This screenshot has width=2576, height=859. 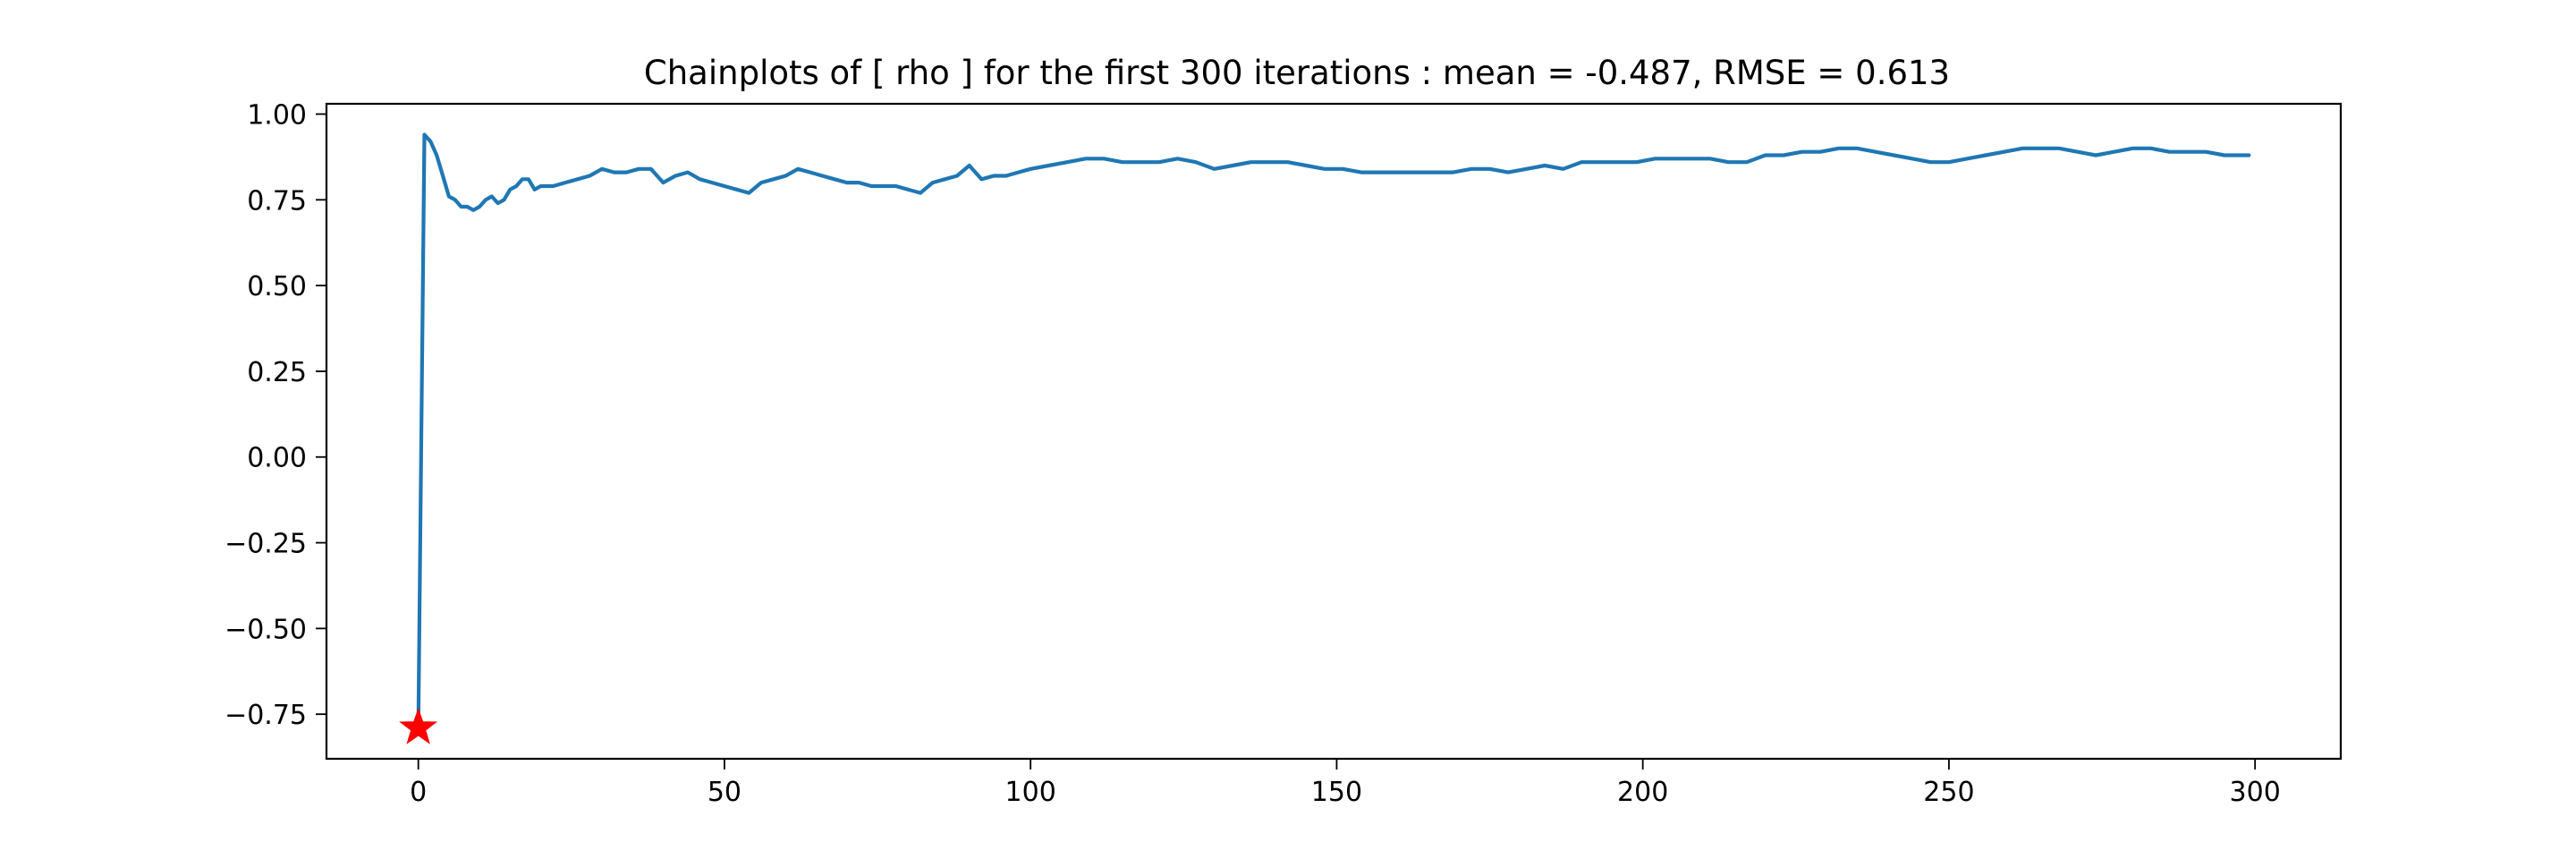 What do you see at coordinates (724, 792) in the screenshot?
I see `x-tick-label: 50` at bounding box center [724, 792].